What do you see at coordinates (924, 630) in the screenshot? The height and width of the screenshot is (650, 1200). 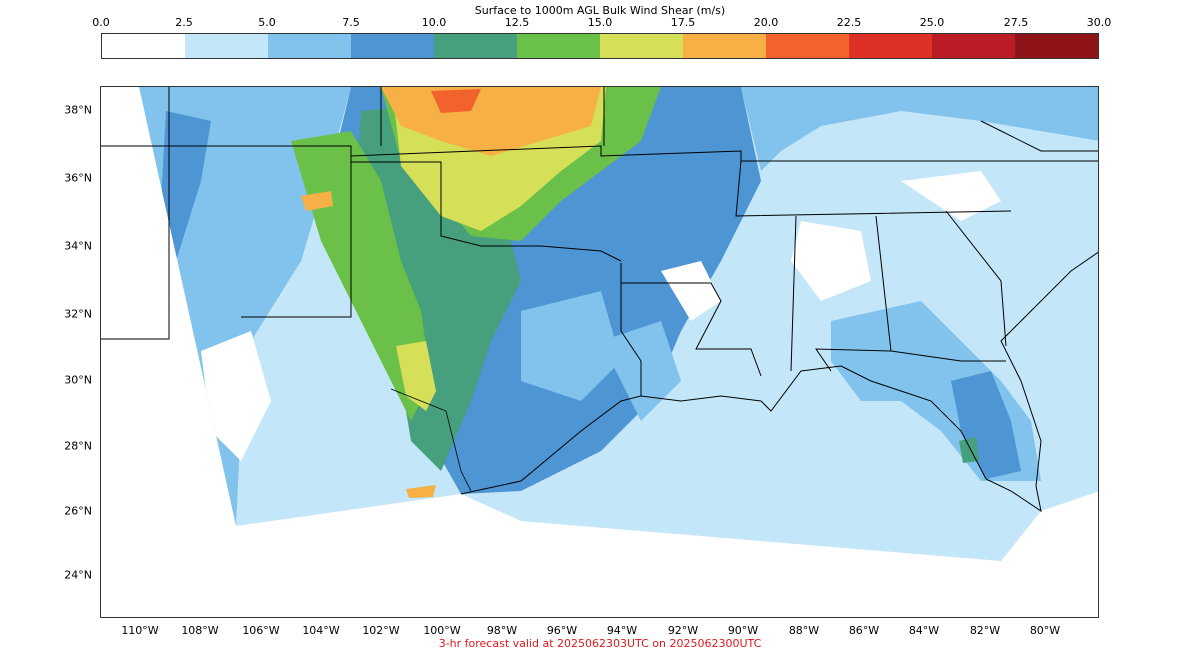 I see `lon-label: 84°W` at bounding box center [924, 630].